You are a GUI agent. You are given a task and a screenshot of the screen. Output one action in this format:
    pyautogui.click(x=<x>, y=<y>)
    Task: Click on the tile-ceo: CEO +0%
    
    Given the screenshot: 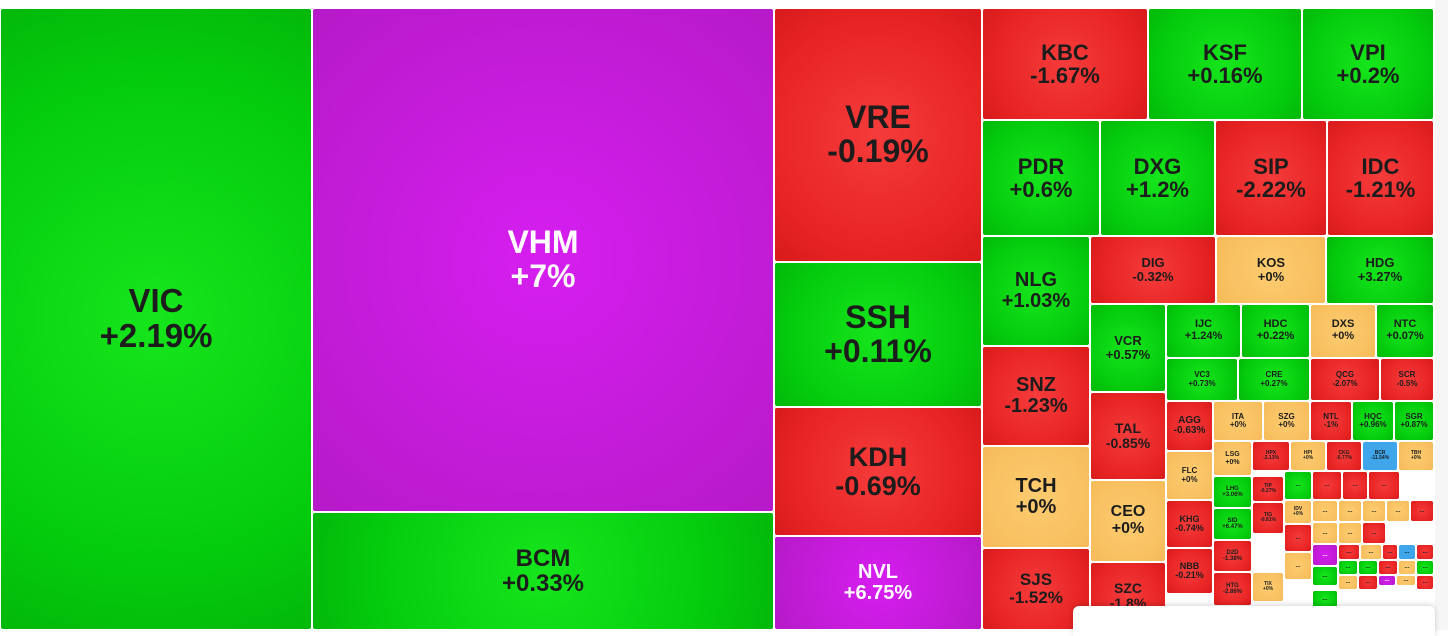 What is the action you would take?
    pyautogui.click(x=1128, y=521)
    